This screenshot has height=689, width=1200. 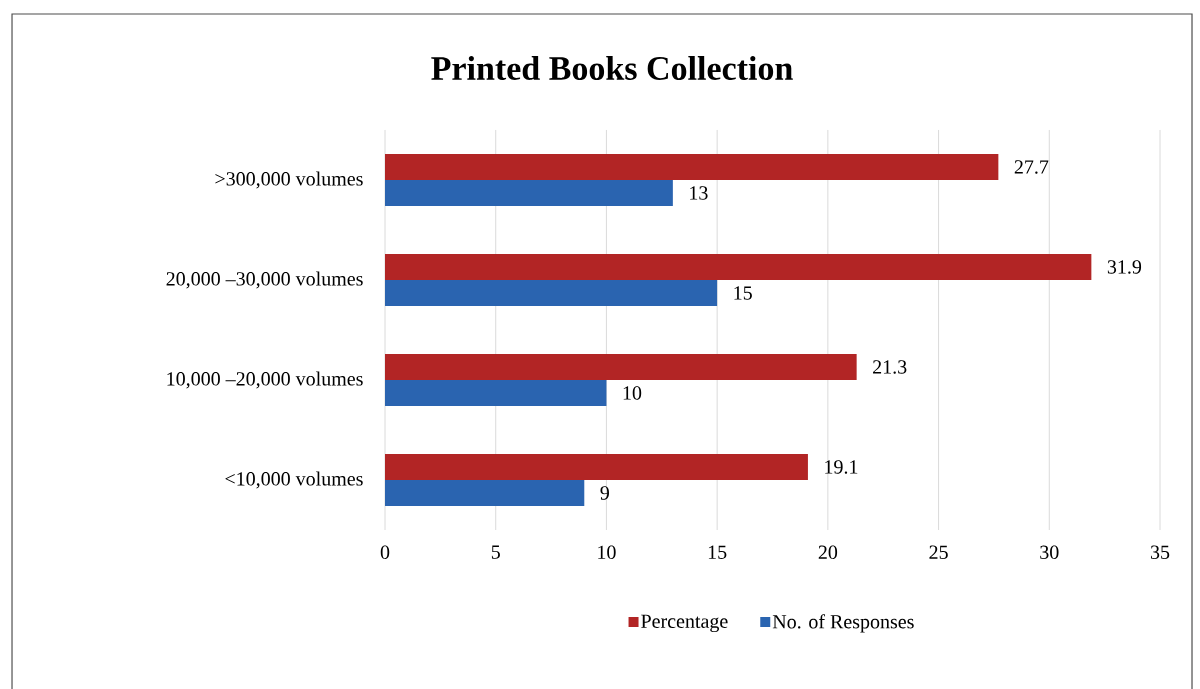 What do you see at coordinates (717, 552) in the screenshot?
I see `x-tick-label: 15` at bounding box center [717, 552].